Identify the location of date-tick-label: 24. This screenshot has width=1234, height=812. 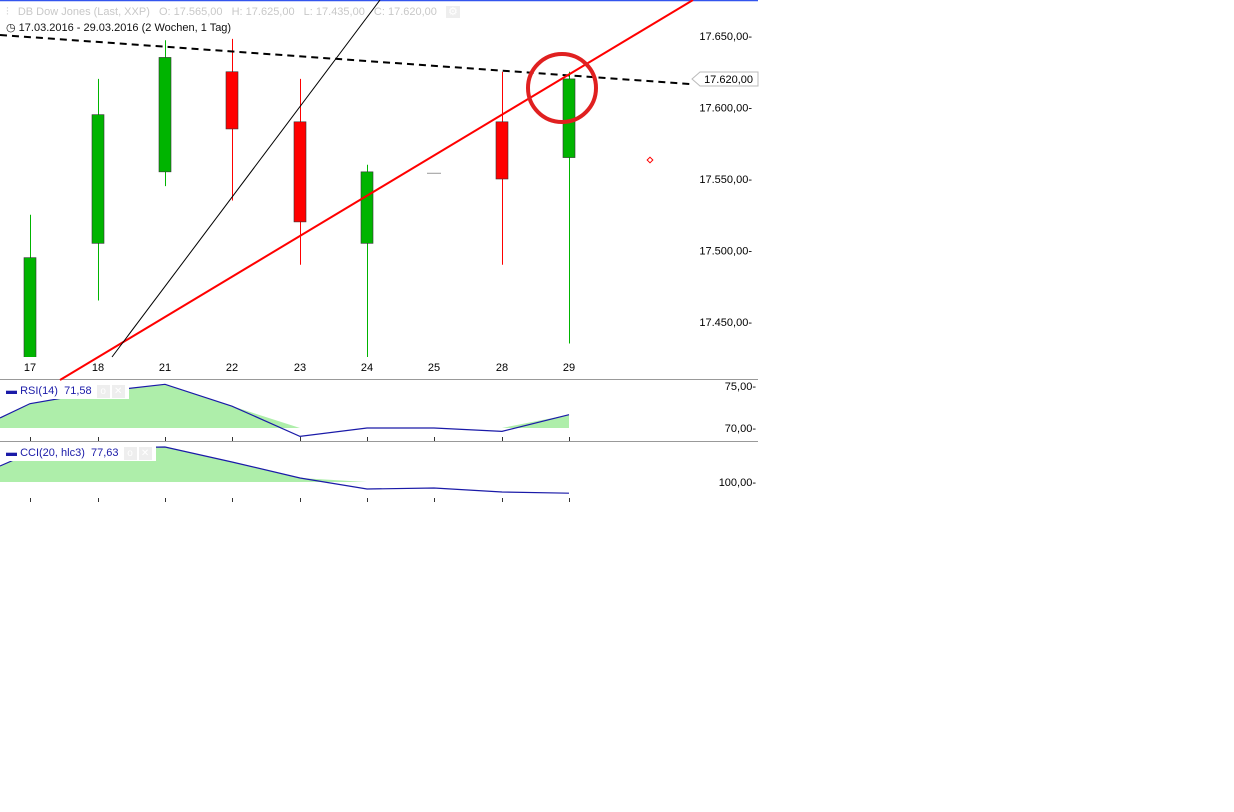
(367, 368).